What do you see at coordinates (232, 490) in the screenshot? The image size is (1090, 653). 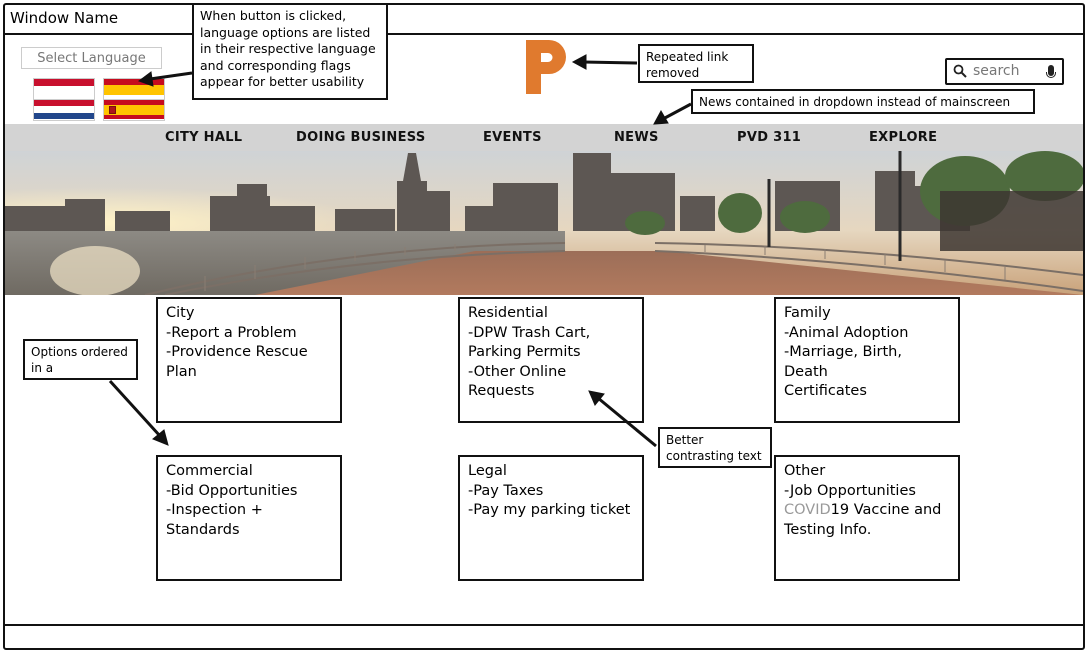 I see `card-link-bid-opportunities: -Bid Opportunities` at bounding box center [232, 490].